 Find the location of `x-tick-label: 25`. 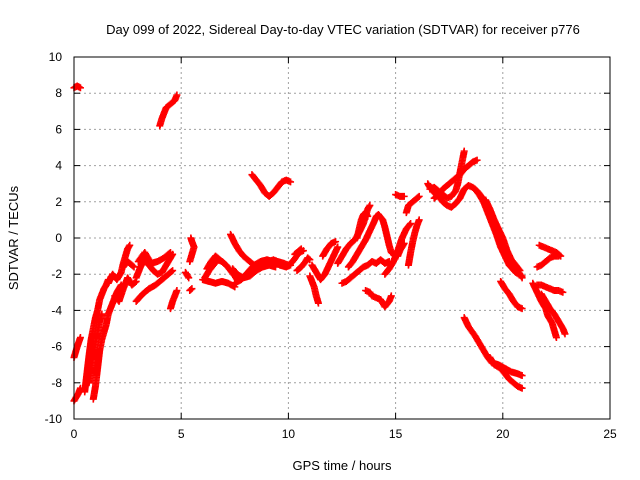

x-tick-label: 25 is located at coordinates (610, 434).